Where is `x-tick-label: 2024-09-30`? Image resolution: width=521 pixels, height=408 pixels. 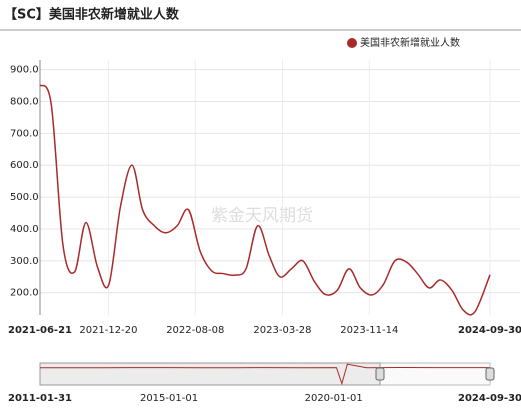 x-tick-label: 2024-09-30 is located at coordinates (489, 330).